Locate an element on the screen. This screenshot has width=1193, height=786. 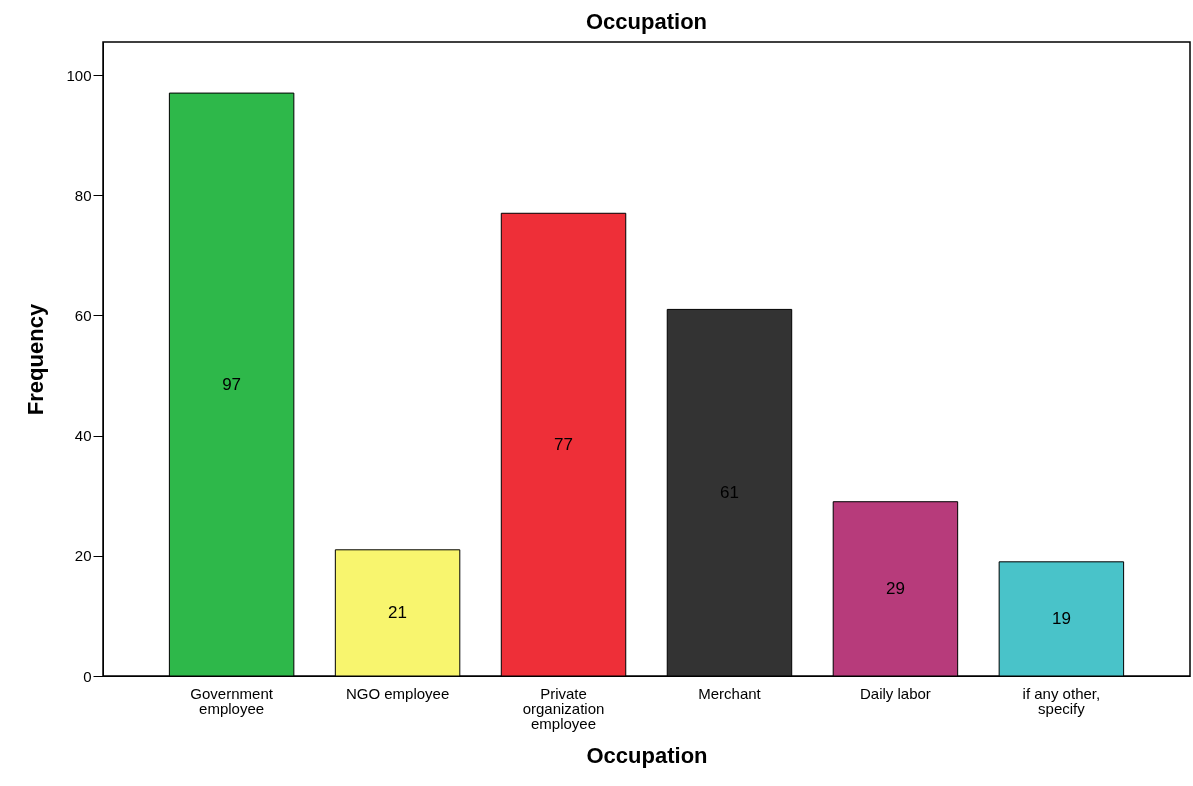
x-tick-label: Daily labor is located at coordinates (895, 693).